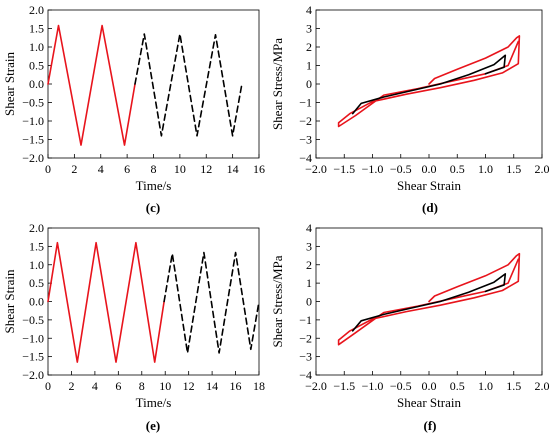 This screenshot has width=550, height=437. Describe the element at coordinates (429, 402) in the screenshot. I see `x-axis-label: Shear Strain` at that location.